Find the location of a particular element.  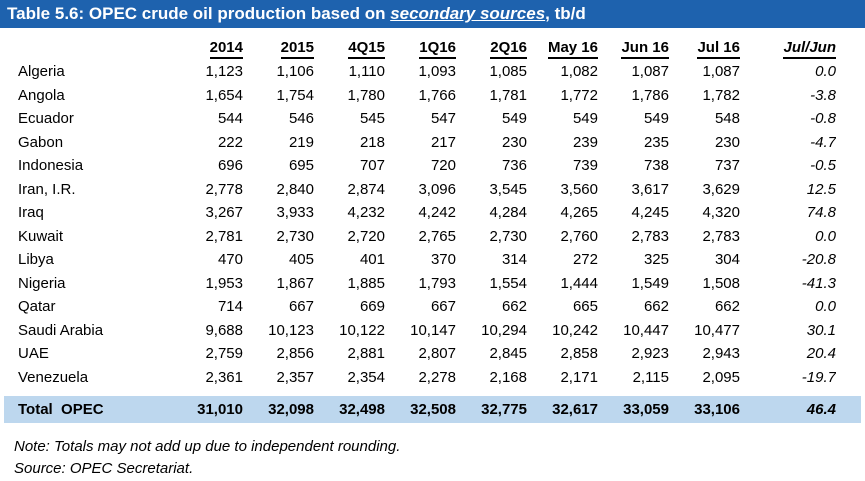

jul-jun-cell: -41.3 is located at coordinates (818, 283).